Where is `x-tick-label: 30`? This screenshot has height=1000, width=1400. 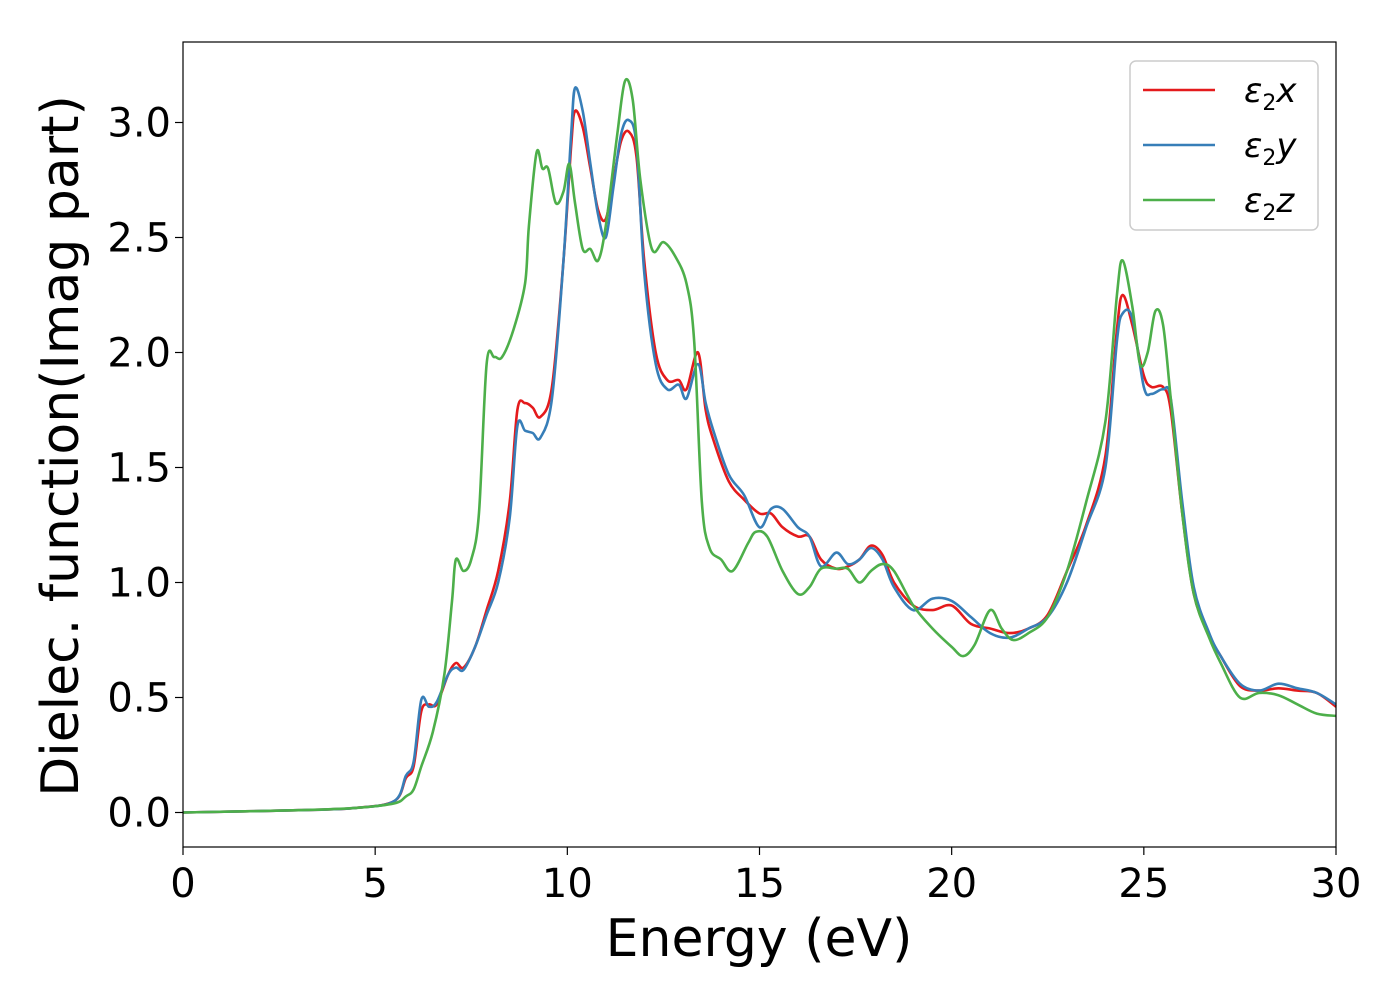
x-tick-label: 30 is located at coordinates (1336, 884).